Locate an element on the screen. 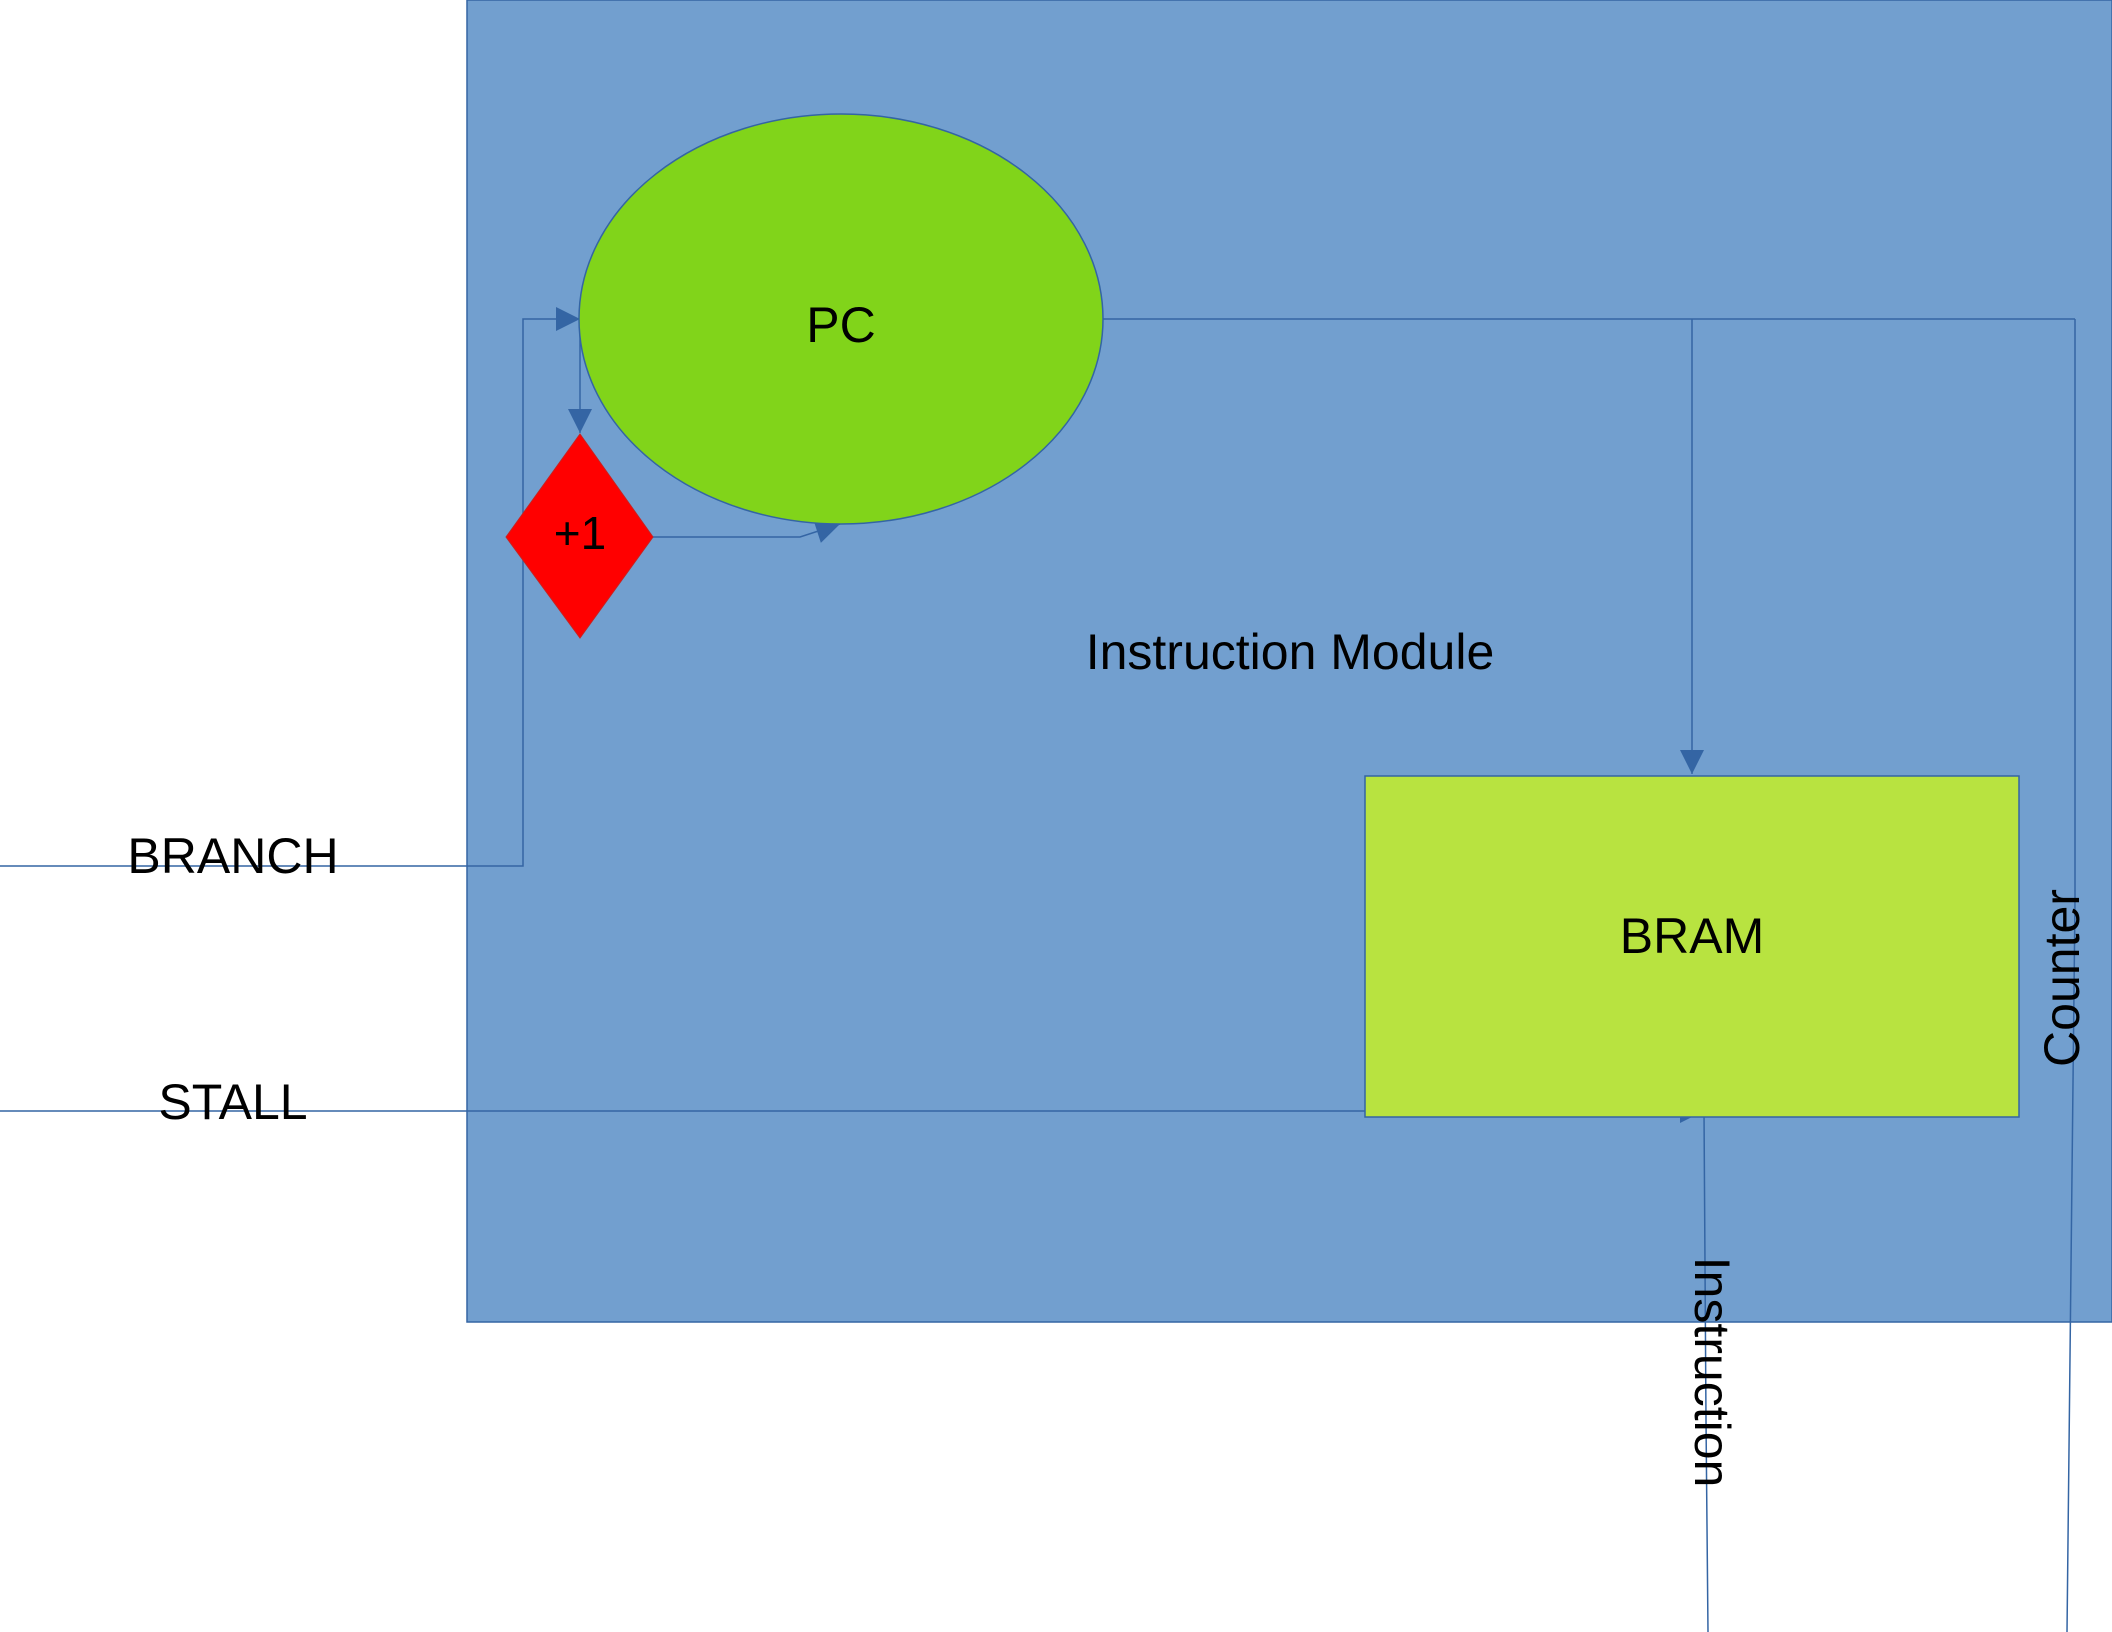 The width and height of the screenshot is (2112, 1632). increment-diamond is located at coordinates (579, 536).